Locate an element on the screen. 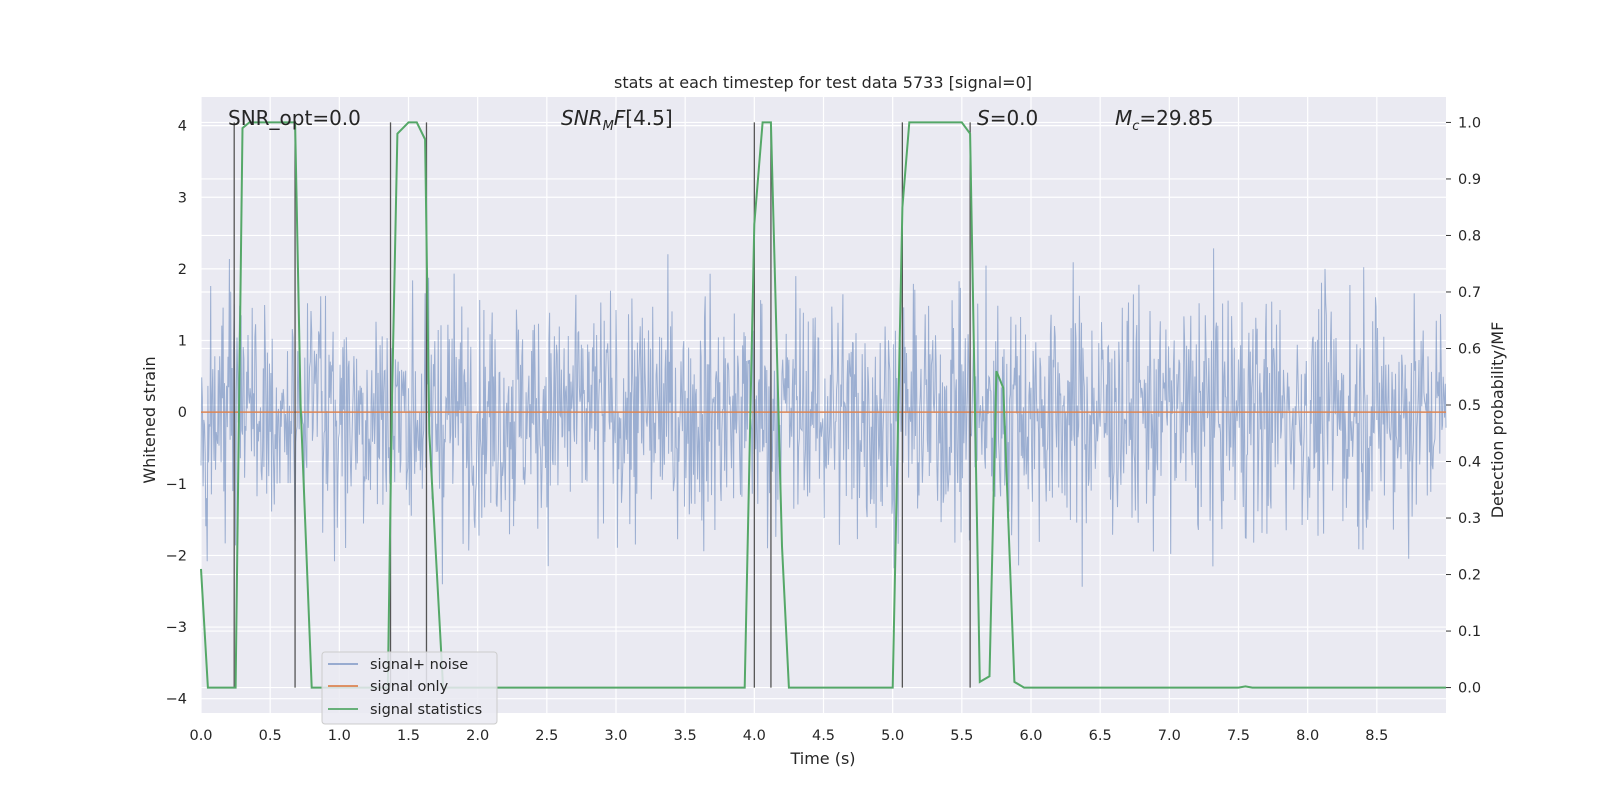 This screenshot has height=800, width=1600. x-tick-label: 5.0 is located at coordinates (892, 736).